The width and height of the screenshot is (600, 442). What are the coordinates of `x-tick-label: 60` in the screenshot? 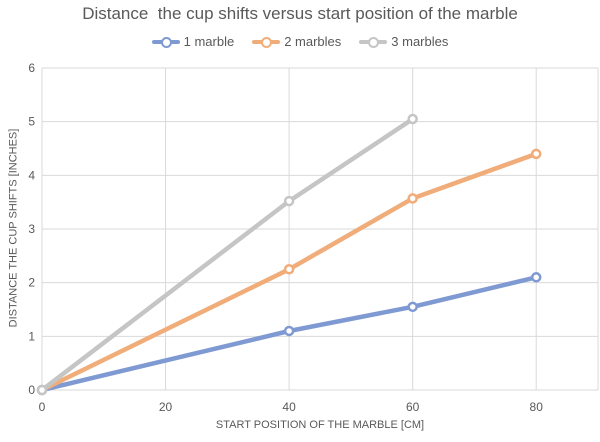 It's located at (413, 407).